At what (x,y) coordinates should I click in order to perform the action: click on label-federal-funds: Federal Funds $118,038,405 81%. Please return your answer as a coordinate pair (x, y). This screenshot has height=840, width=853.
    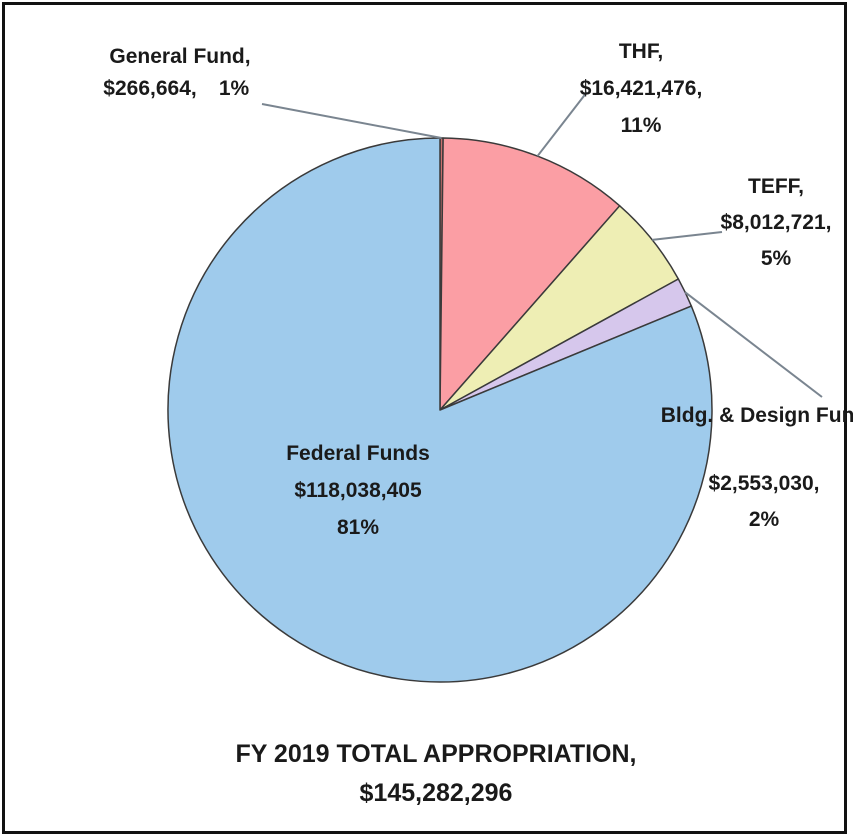
    Looking at the image, I should click on (358, 490).